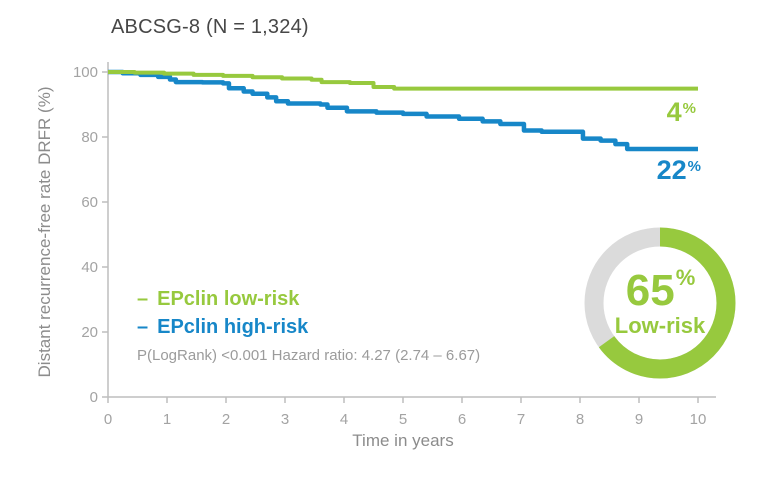 The height and width of the screenshot is (488, 768). What do you see at coordinates (210, 27) in the screenshot?
I see `chart-title: ABCSG-8 (N = 1,324)` at bounding box center [210, 27].